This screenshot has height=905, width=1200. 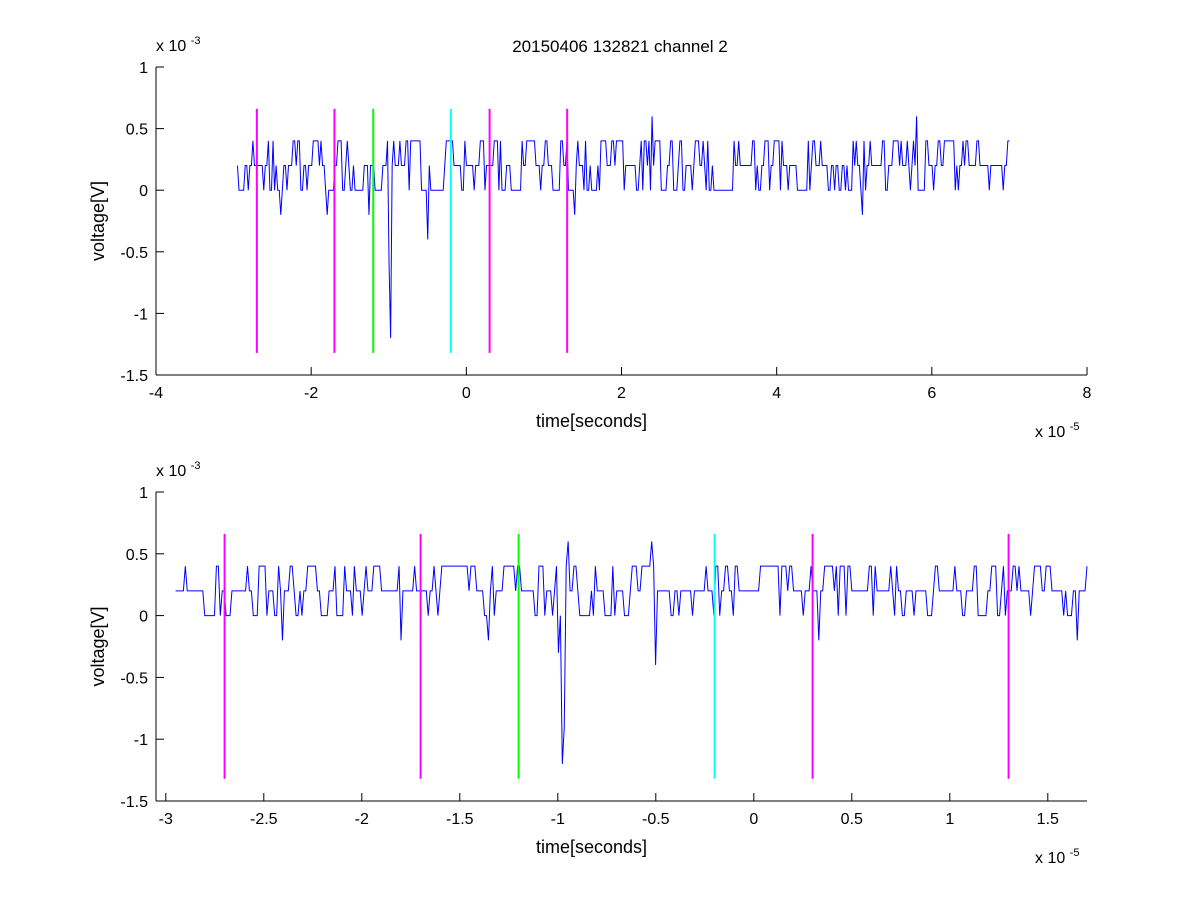 I want to click on x-tick-label: 1.5, so click(x=1048, y=819).